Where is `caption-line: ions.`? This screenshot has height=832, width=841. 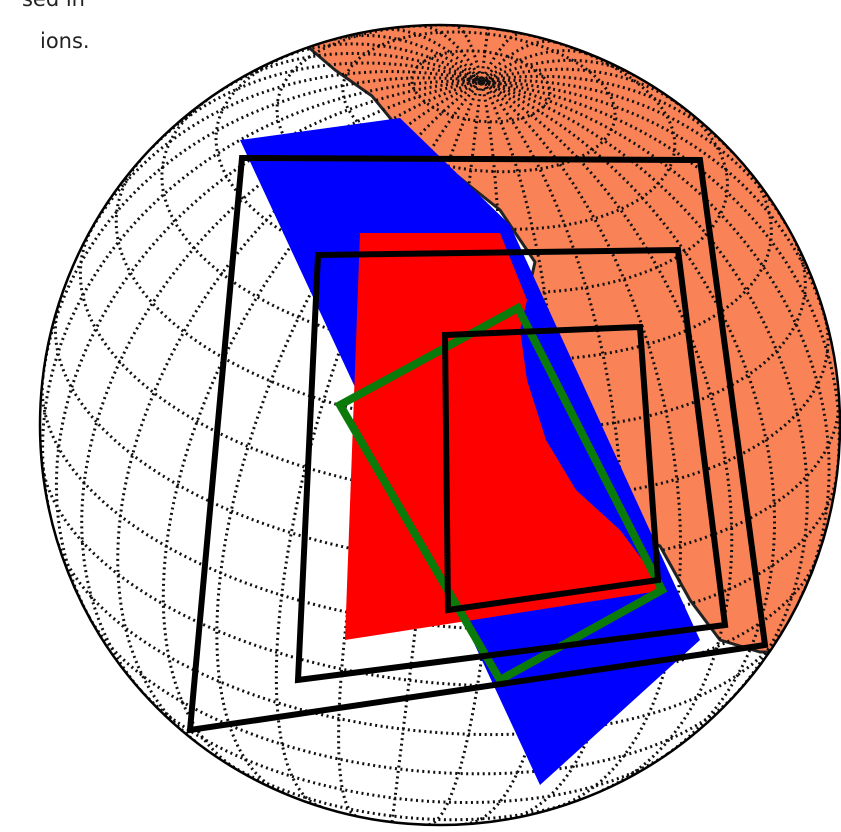
caption-line: ions. is located at coordinates (65, 41).